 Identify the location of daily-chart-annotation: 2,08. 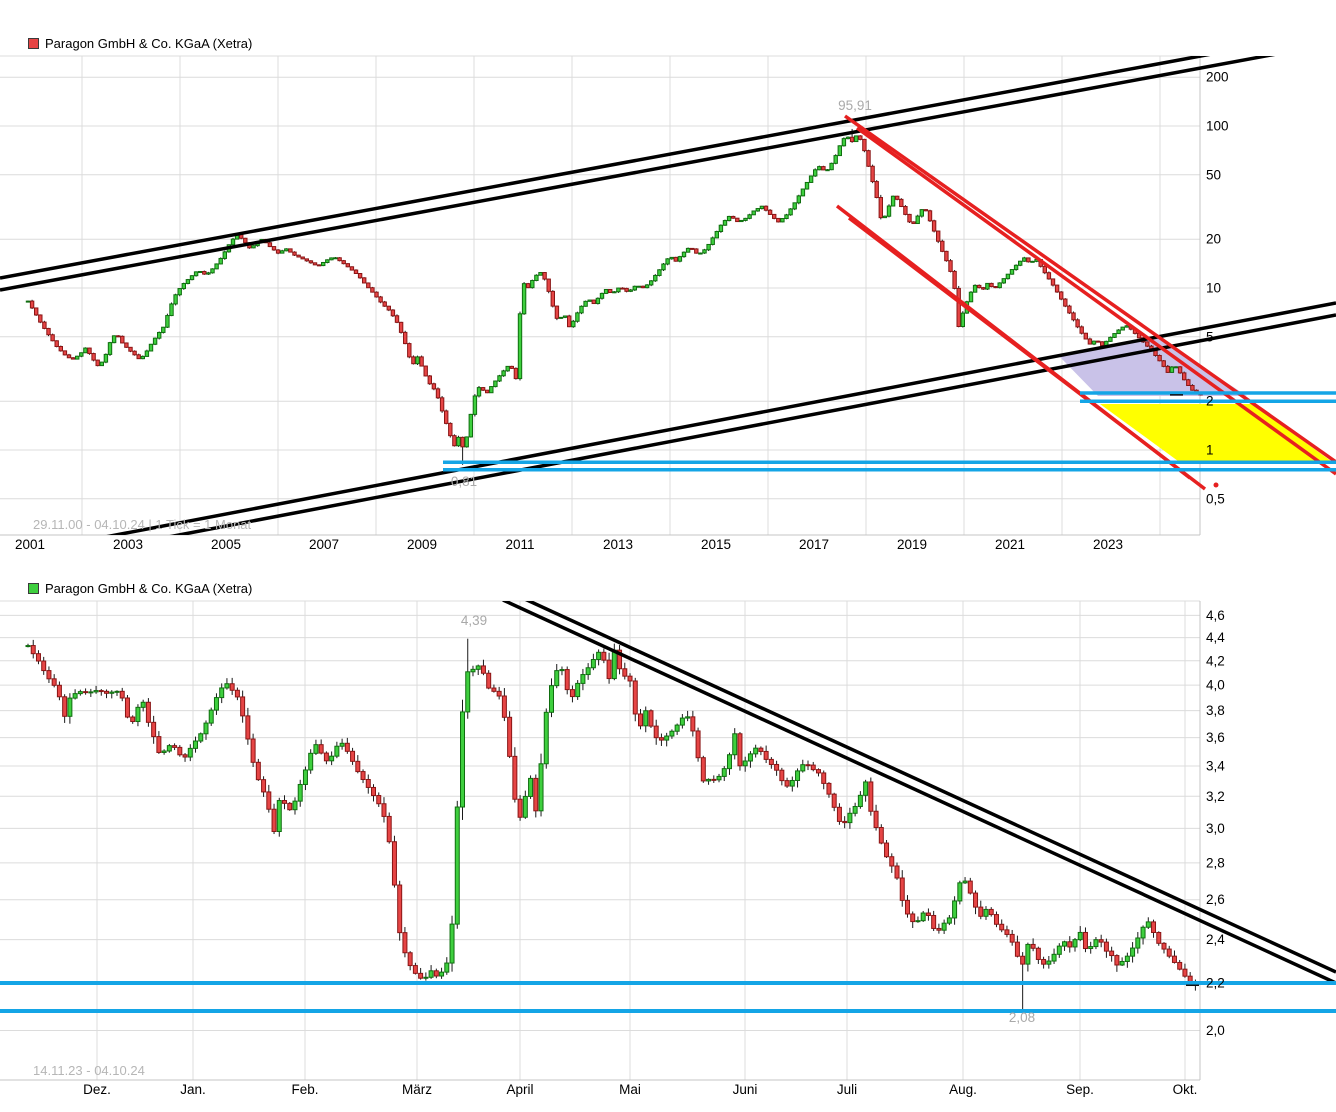
(1022, 1017).